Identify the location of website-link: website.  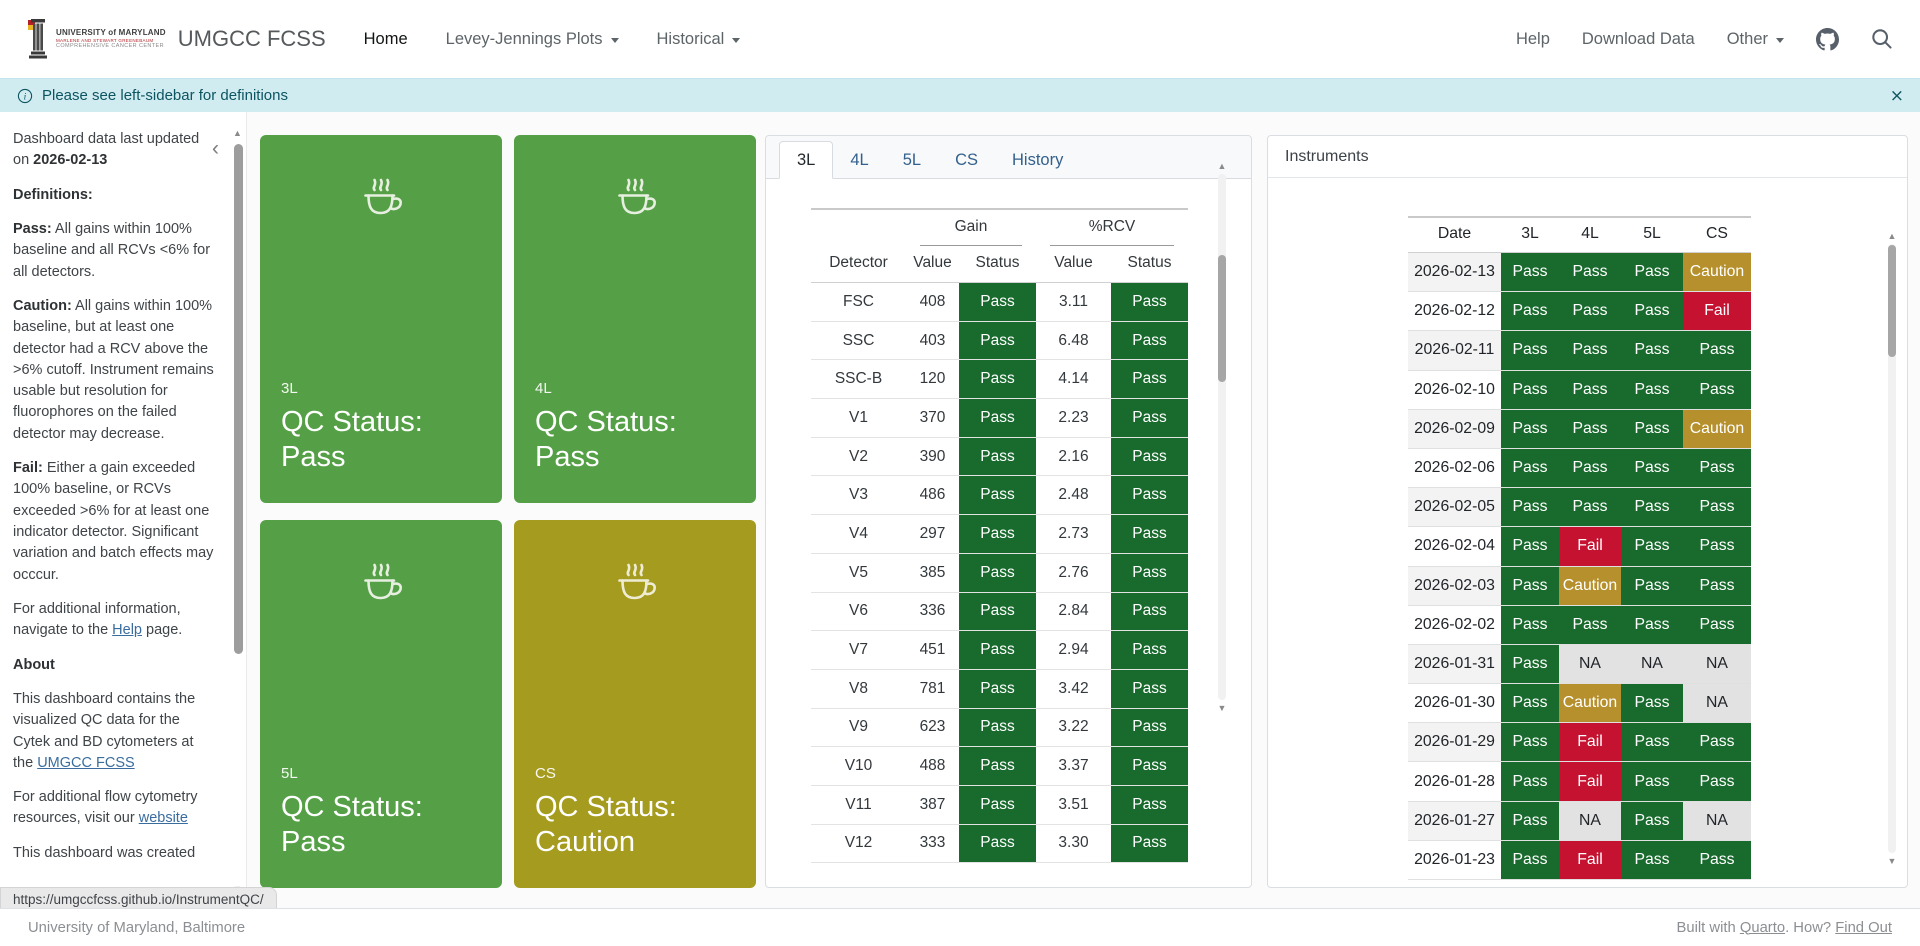
(163, 818).